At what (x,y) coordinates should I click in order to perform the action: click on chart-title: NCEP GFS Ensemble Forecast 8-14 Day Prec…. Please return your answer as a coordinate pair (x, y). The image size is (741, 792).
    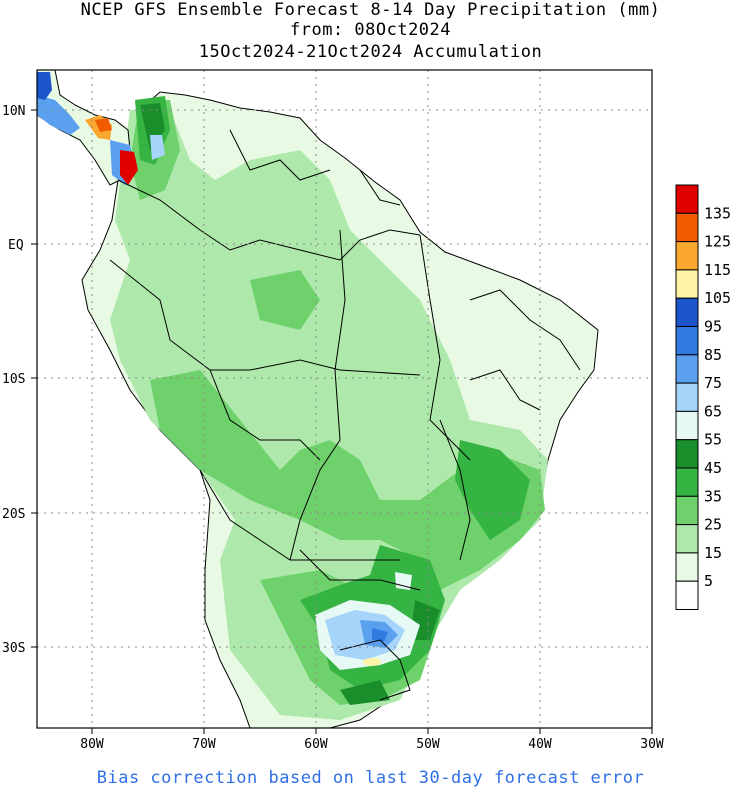
    Looking at the image, I should click on (370, 10).